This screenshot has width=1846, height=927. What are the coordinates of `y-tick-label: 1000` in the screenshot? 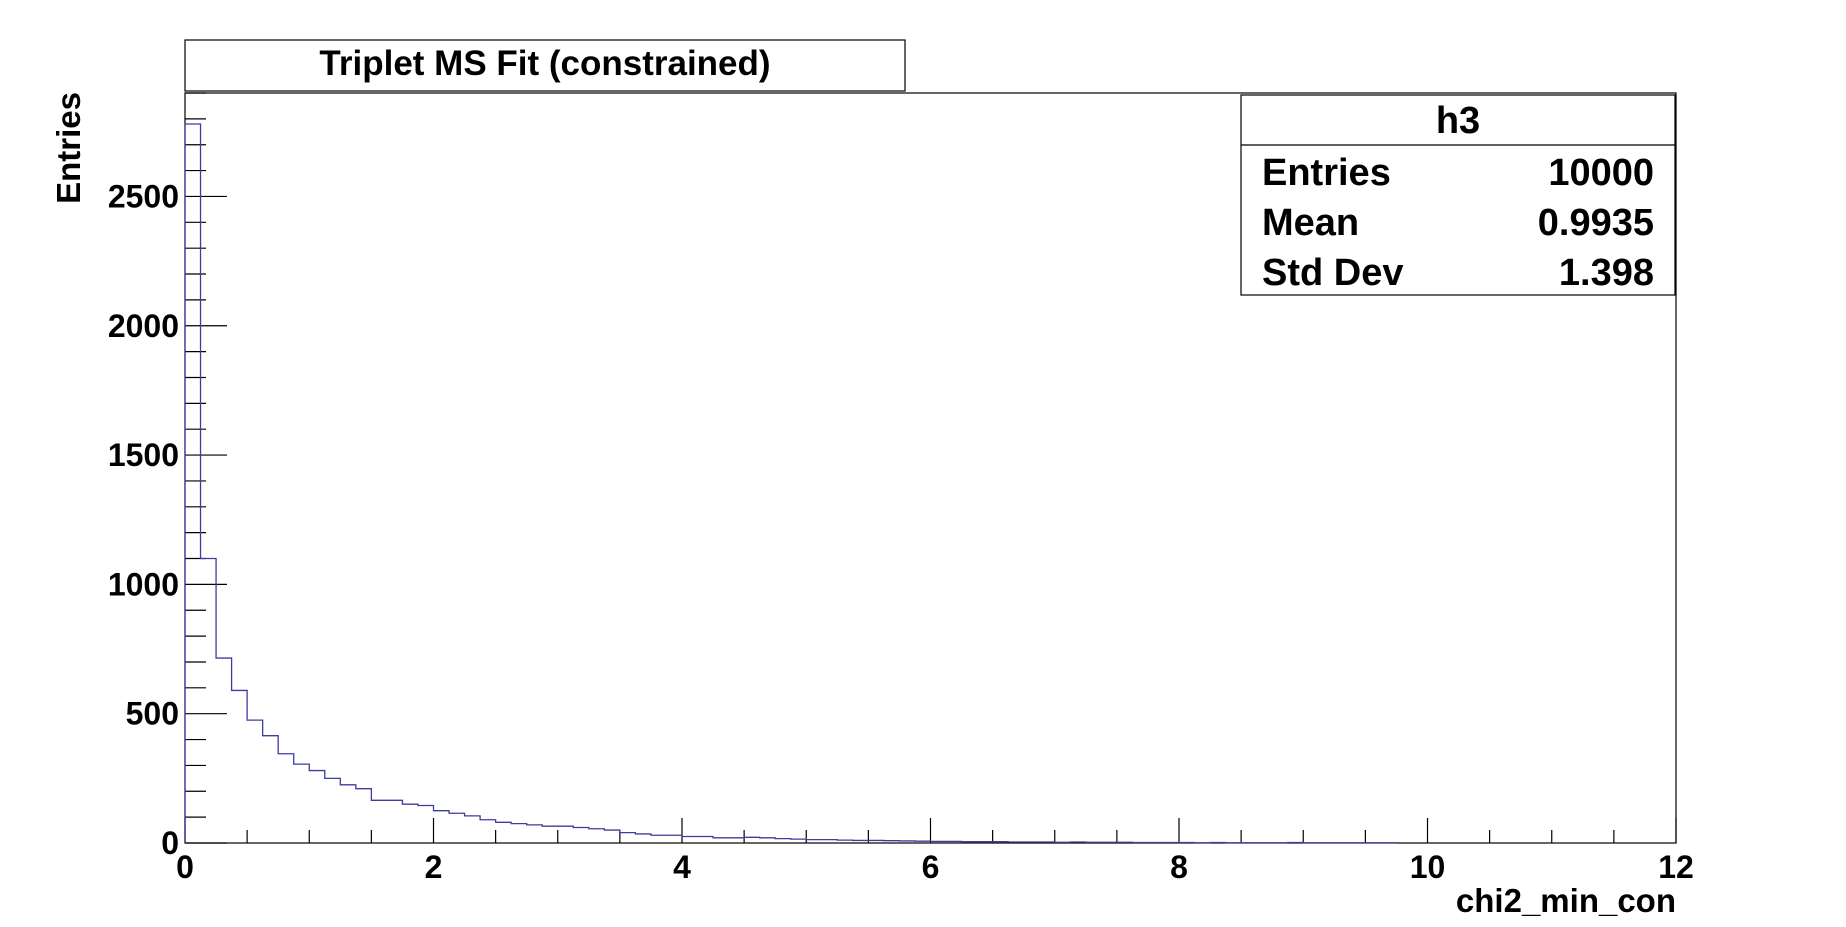 It's located at (143, 584).